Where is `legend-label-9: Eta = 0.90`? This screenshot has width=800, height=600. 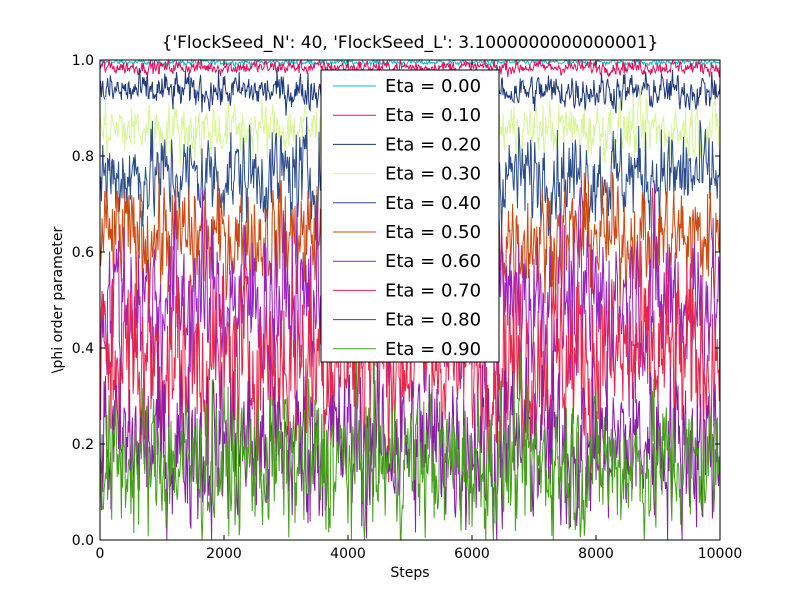
legend-label-9: Eta = 0.90 is located at coordinates (433, 349).